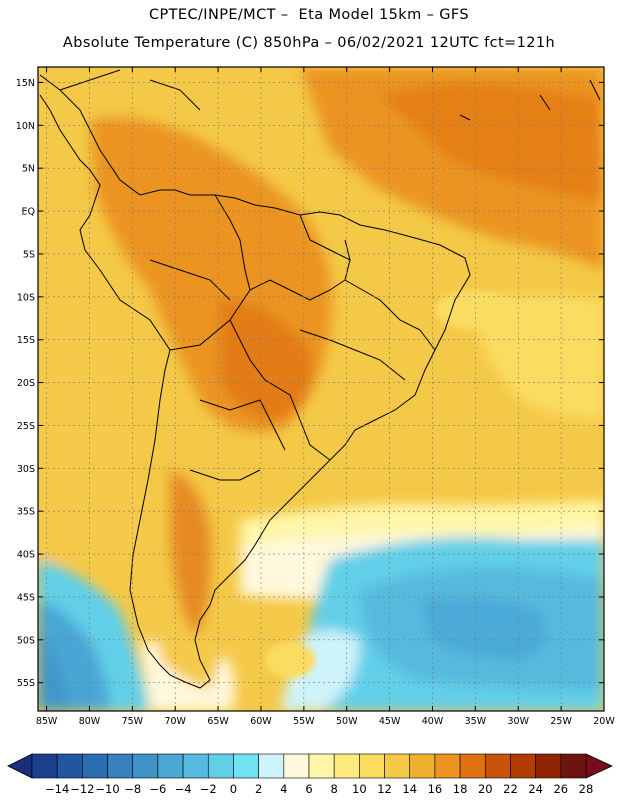 This screenshot has width=618, height=800. What do you see at coordinates (261, 721) in the screenshot?
I see `lon-label: 60W` at bounding box center [261, 721].